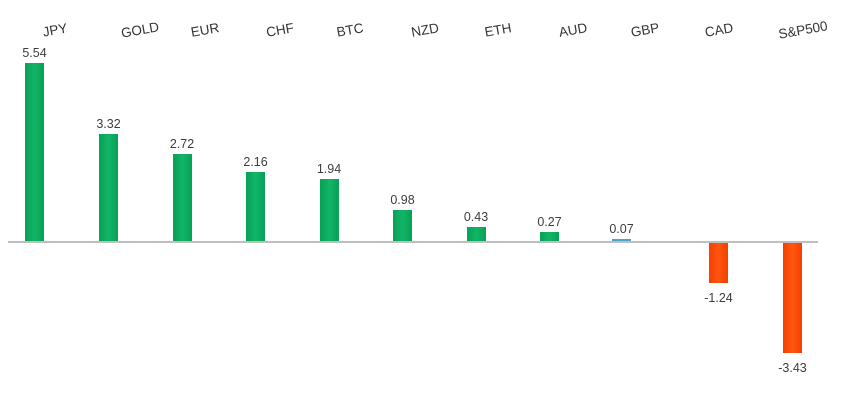 This screenshot has height=409, width=851. Describe the element at coordinates (718, 297) in the screenshot. I see `value-label-cad: -1.24` at that location.